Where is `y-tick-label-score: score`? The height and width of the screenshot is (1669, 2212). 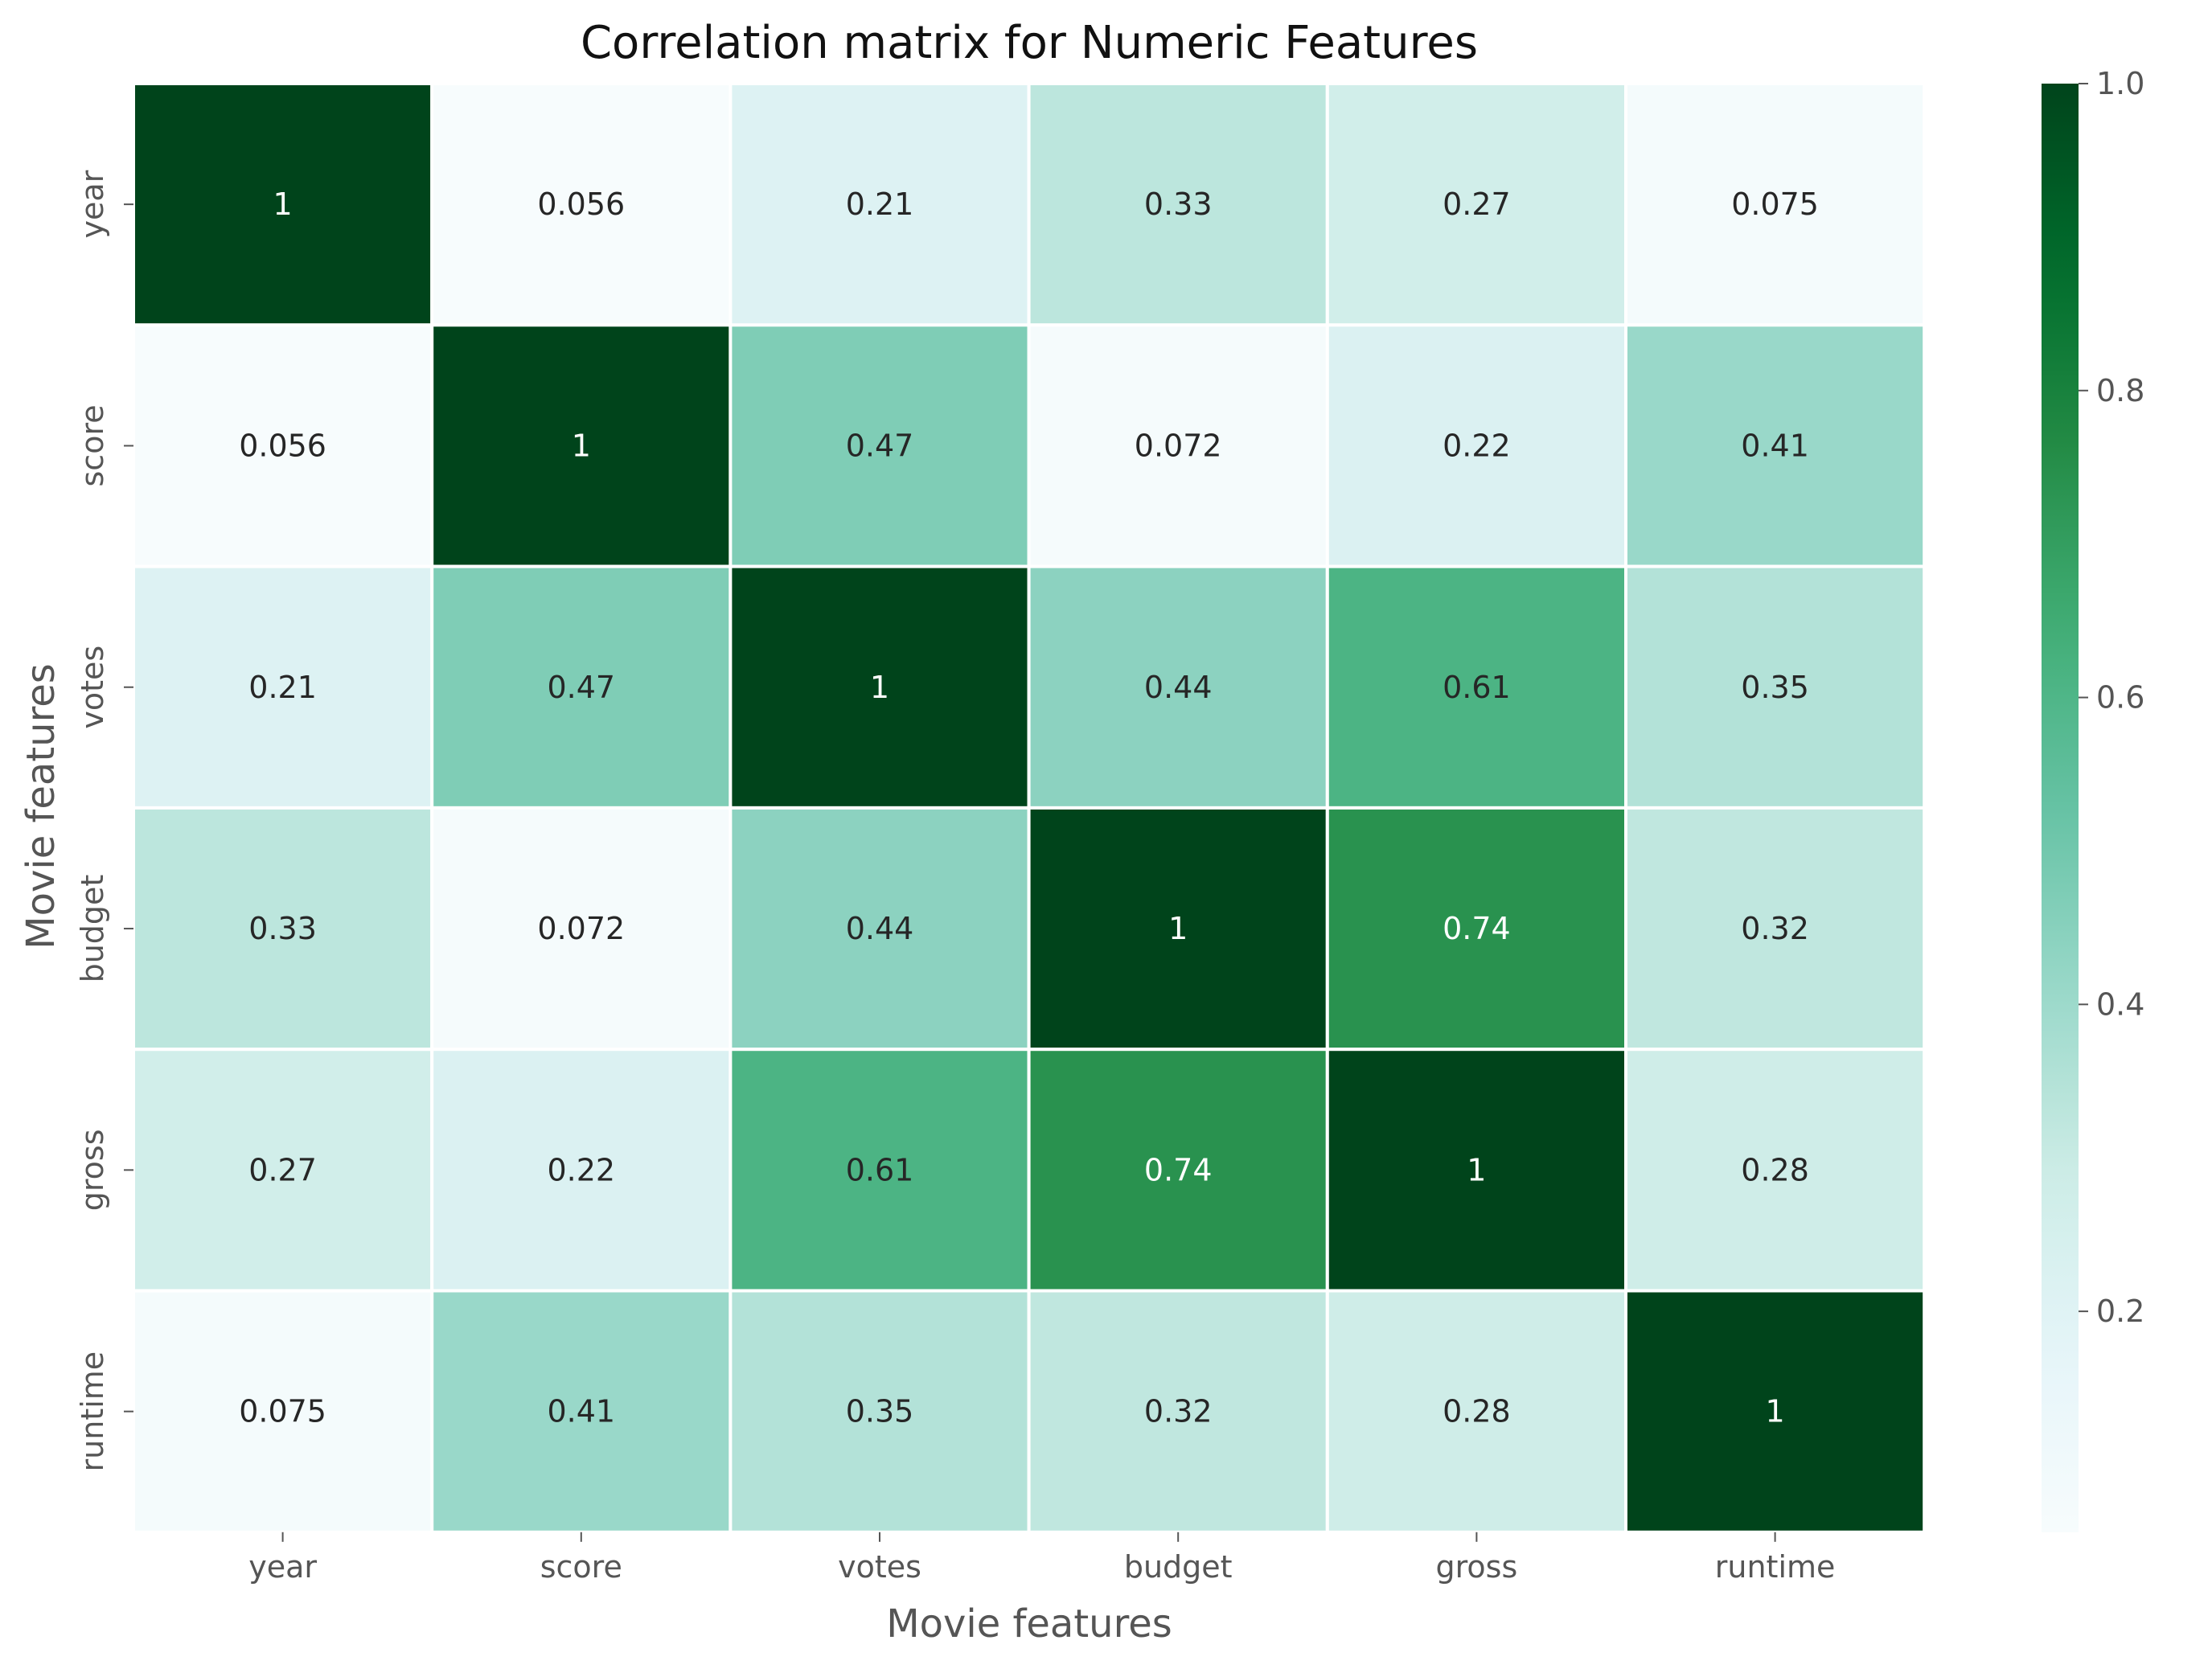
y-tick-label-score: score is located at coordinates (92, 445).